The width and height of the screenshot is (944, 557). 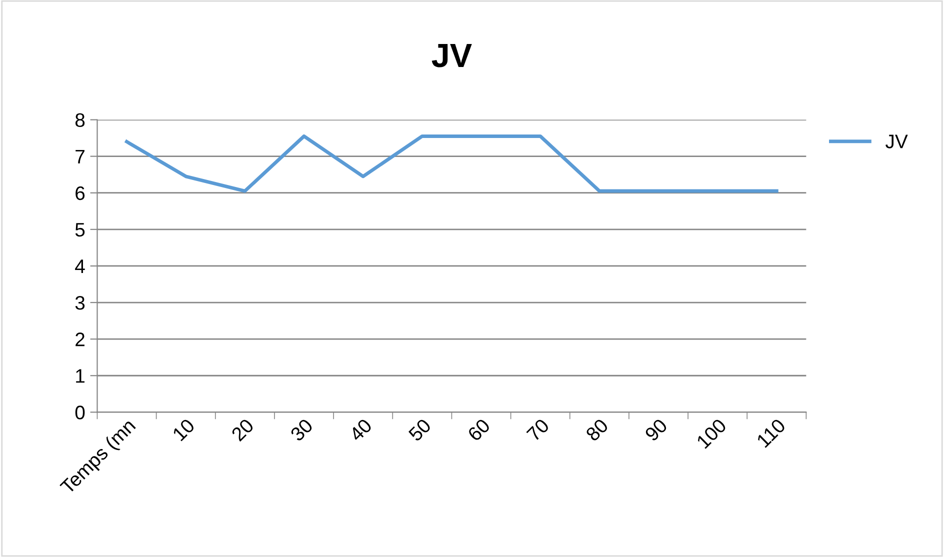 I want to click on x-tick-label: 90, so click(x=656, y=430).